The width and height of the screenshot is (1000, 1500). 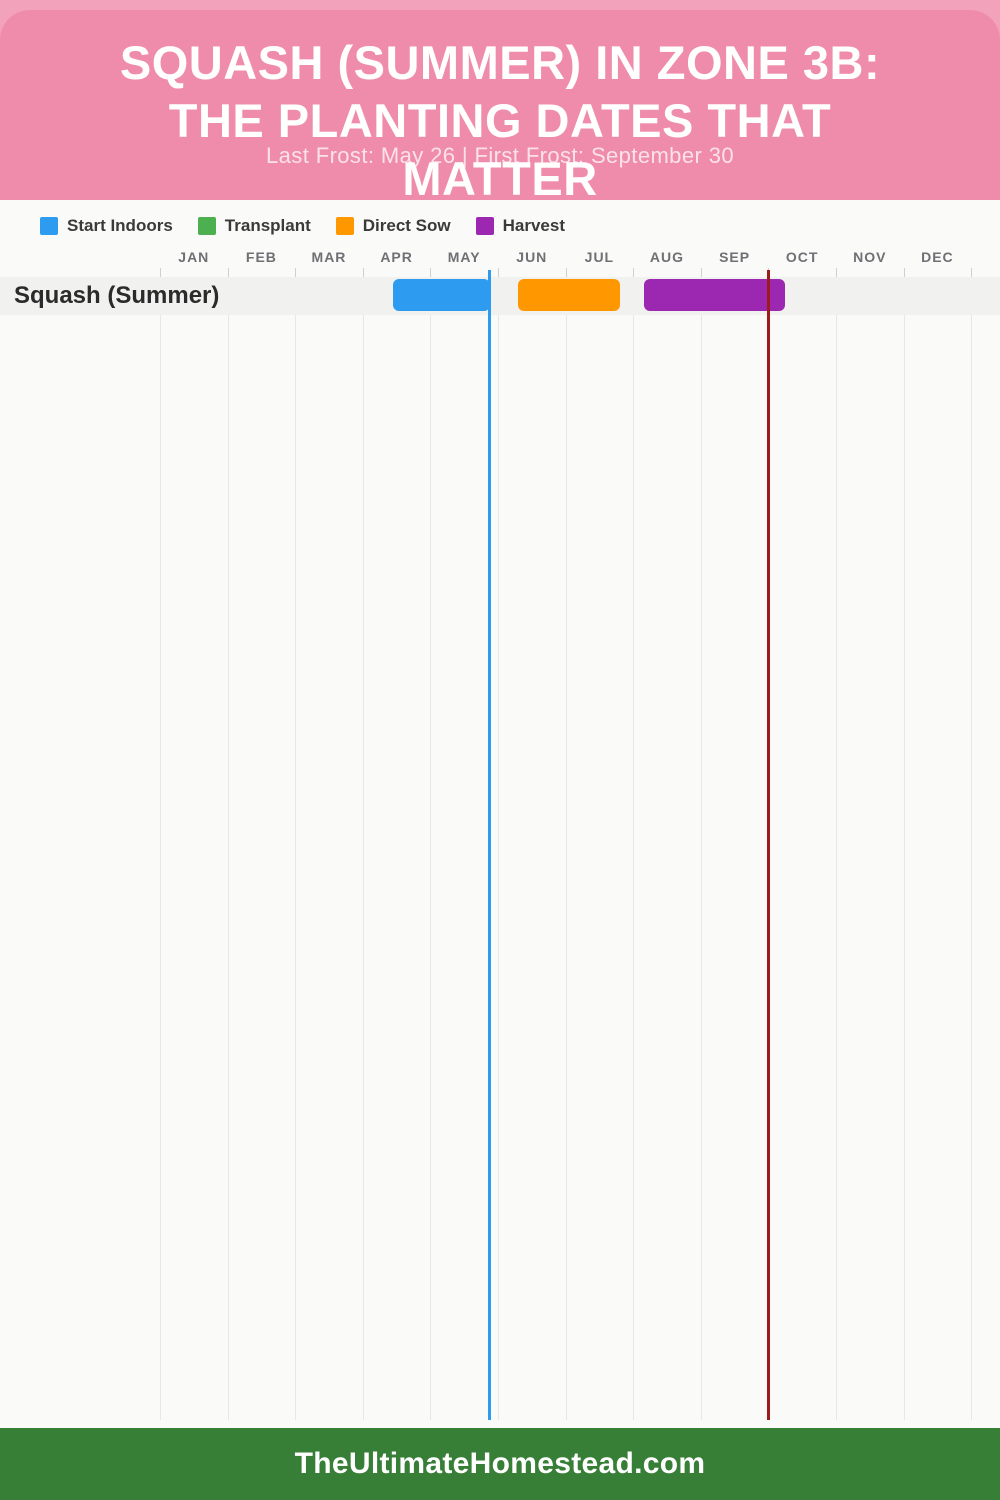 I want to click on month-label-feb: FEB, so click(x=261, y=257).